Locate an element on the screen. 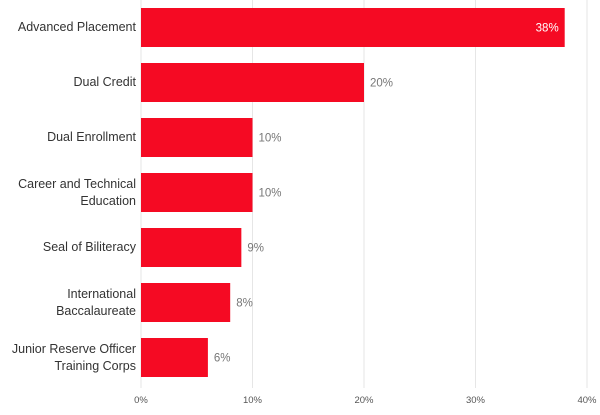 Image resolution: width=600 pixels, height=415 pixels. category-label: International Baccalaureate is located at coordinates (68, 303).